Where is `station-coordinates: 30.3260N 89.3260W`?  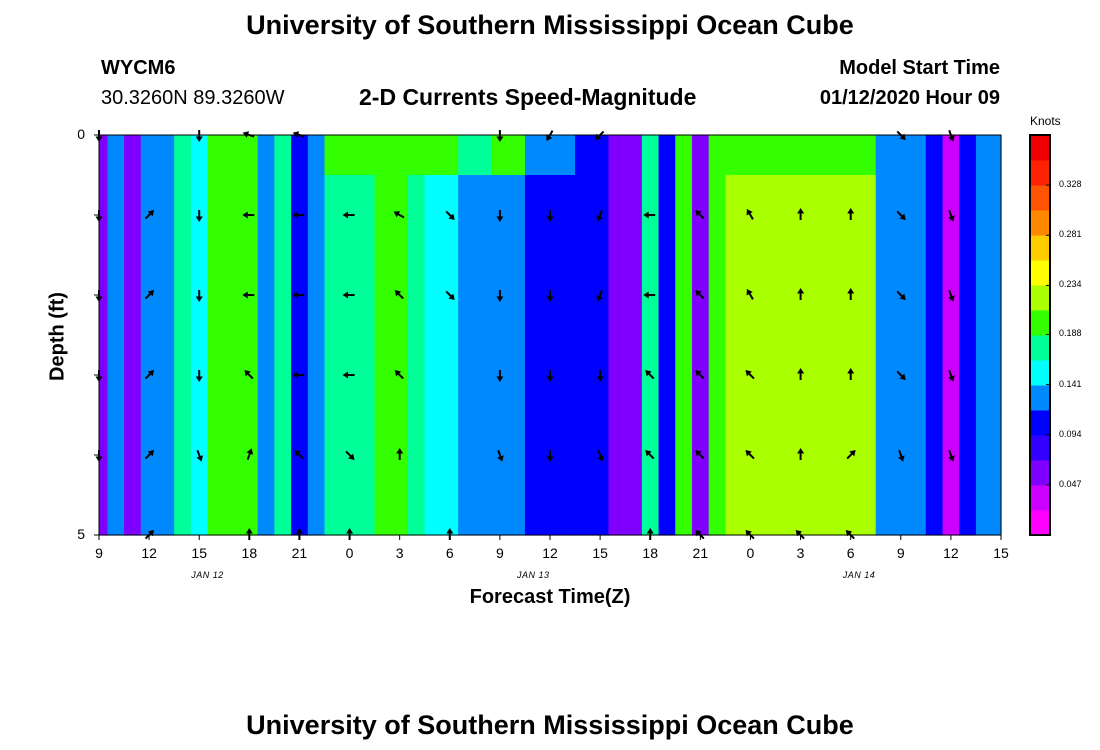
station-coordinates: 30.3260N 89.3260W is located at coordinates (193, 98).